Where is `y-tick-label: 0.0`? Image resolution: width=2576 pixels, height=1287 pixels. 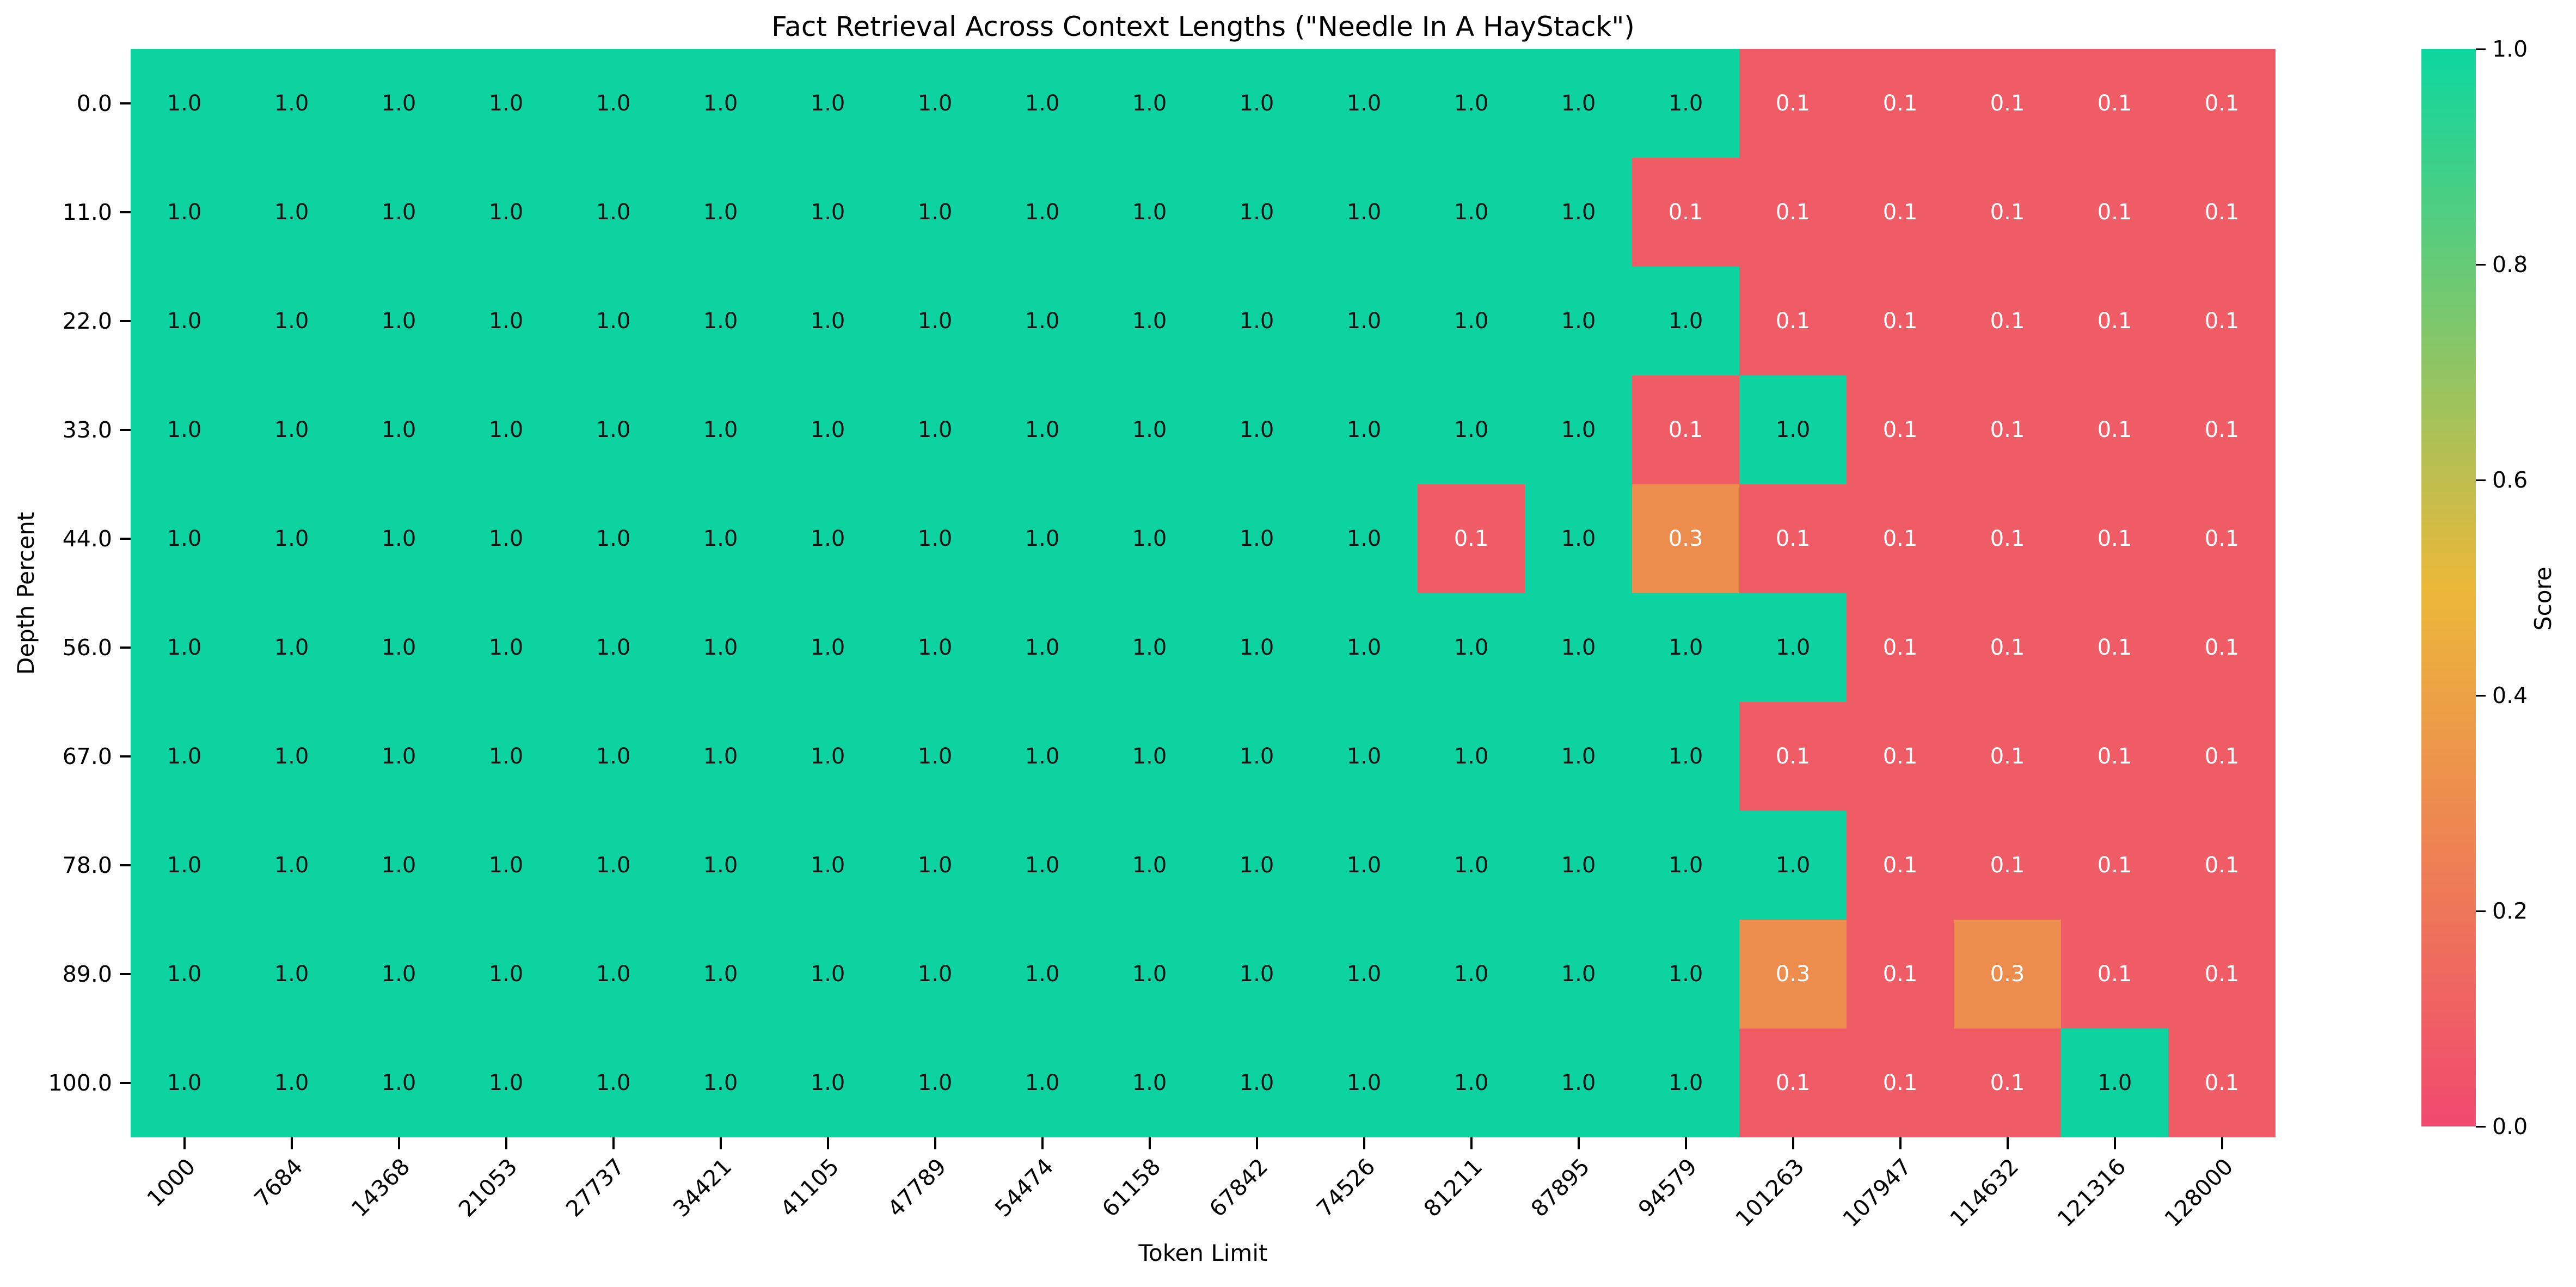 y-tick-label: 0.0 is located at coordinates (94, 103).